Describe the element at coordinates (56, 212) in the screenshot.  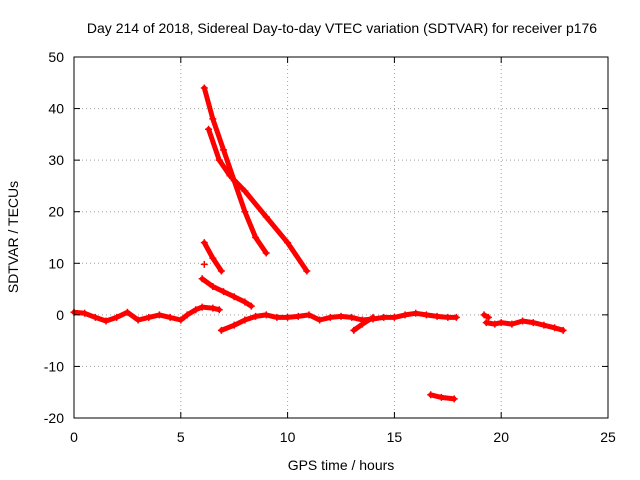
I see `y-tick-label: 20` at that location.